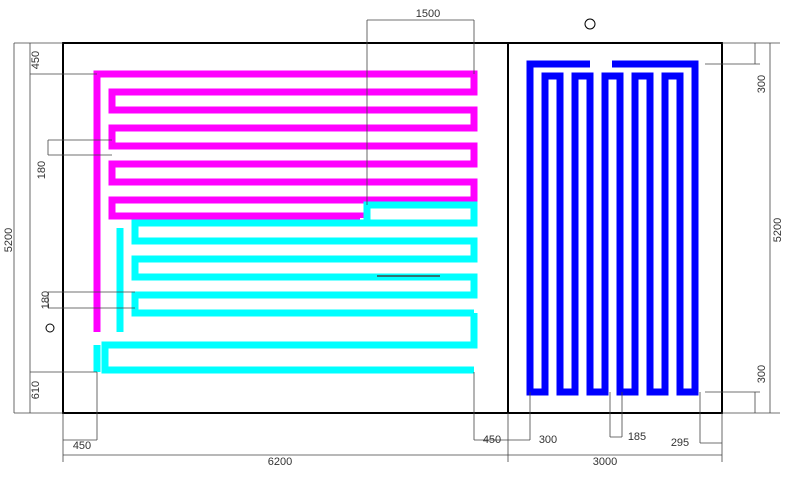  I want to click on dim-label: 295, so click(680, 443).